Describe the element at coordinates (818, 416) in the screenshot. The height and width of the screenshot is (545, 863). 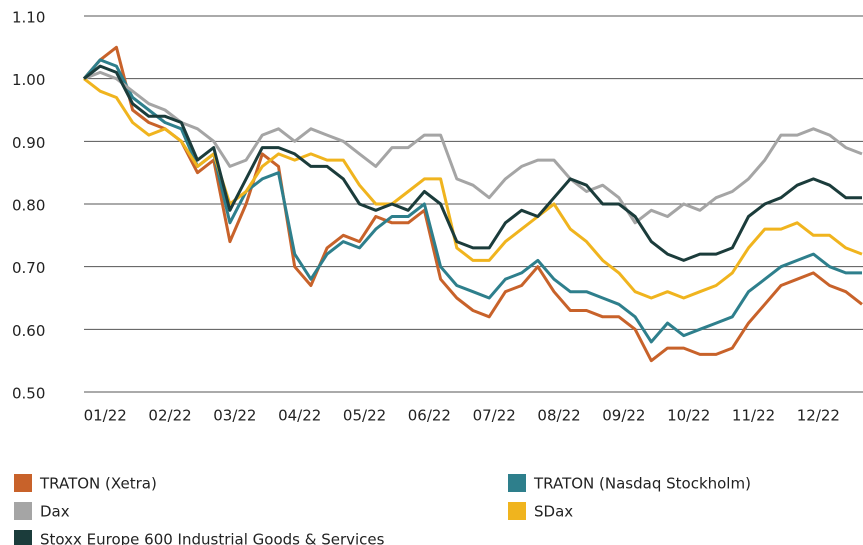
I see `x-tick-label: 12/22` at that location.